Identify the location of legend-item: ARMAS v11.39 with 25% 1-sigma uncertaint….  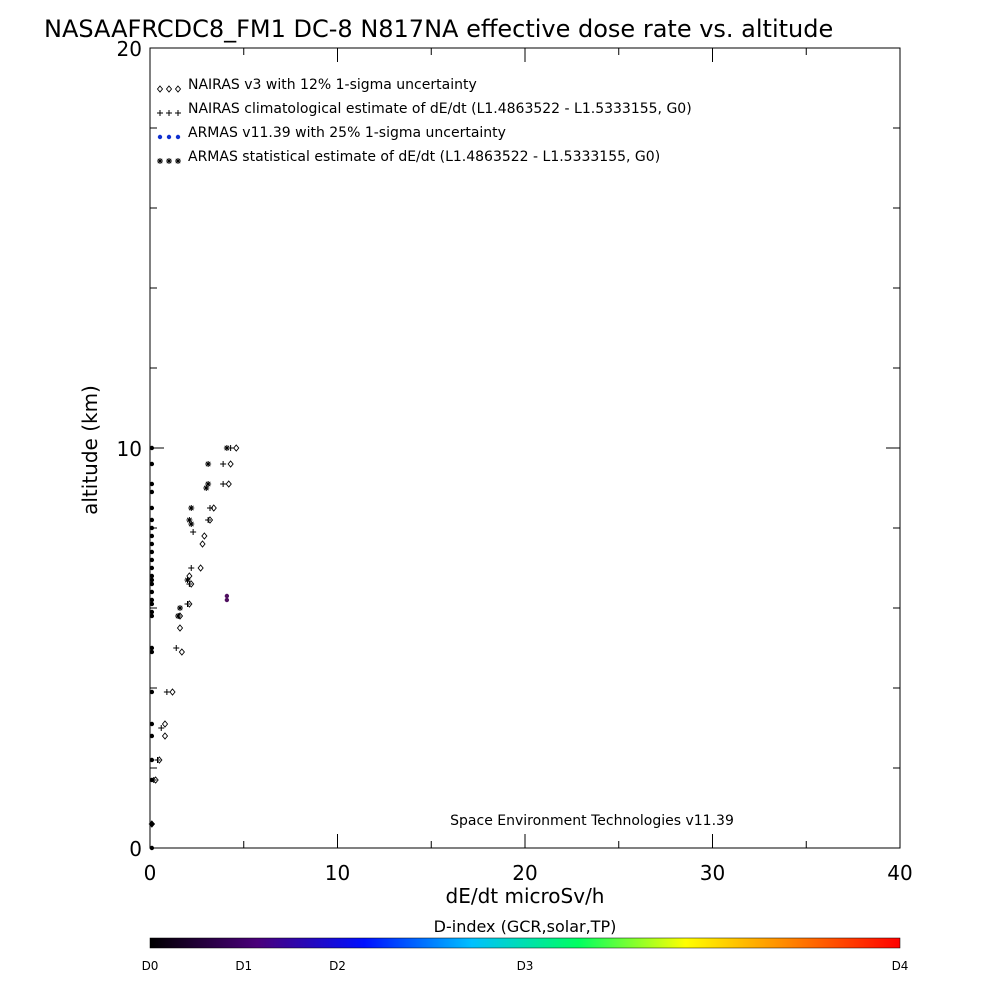
(331, 133).